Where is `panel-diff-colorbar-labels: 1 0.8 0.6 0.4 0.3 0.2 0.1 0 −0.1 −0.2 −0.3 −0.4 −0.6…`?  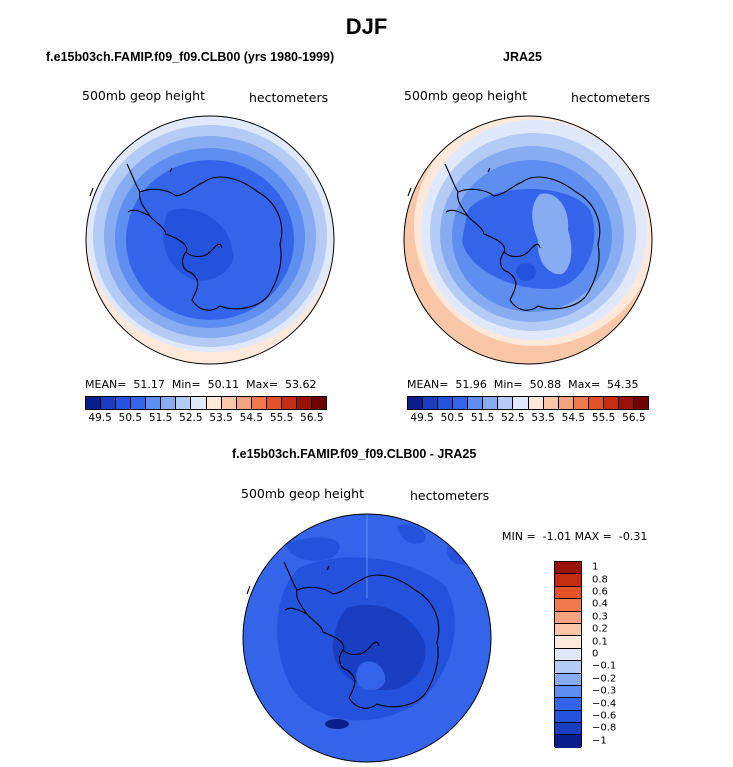 panel-diff-colorbar-labels: 1 0.8 0.6 0.4 0.3 0.2 0.1 0 −0.1 −0.2 −0.3 −0.4 −0.6… is located at coordinates (617, 654).